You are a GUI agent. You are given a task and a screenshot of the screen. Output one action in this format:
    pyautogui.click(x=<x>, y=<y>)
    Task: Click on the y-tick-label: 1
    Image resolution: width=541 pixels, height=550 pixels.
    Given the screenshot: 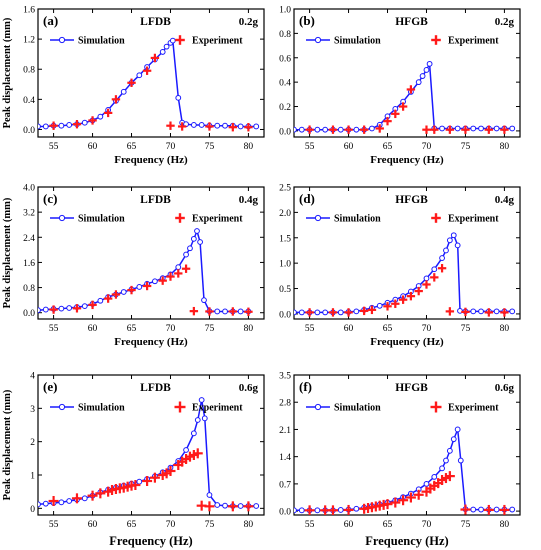 What is the action you would take?
    pyautogui.click(x=32, y=477)
    